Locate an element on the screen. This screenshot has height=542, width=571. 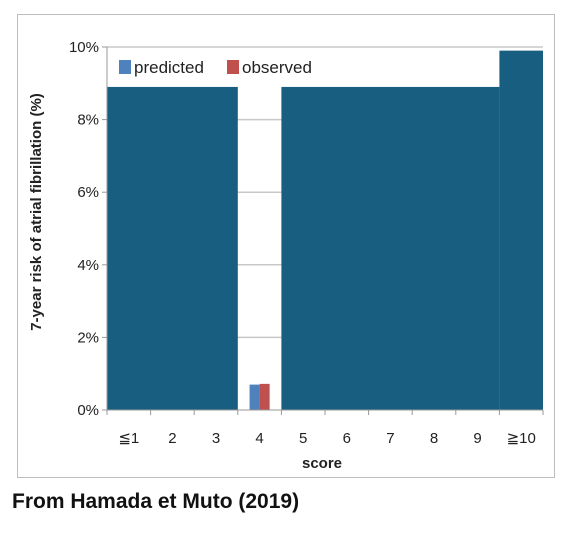
bars is located at coordinates (259, 396).